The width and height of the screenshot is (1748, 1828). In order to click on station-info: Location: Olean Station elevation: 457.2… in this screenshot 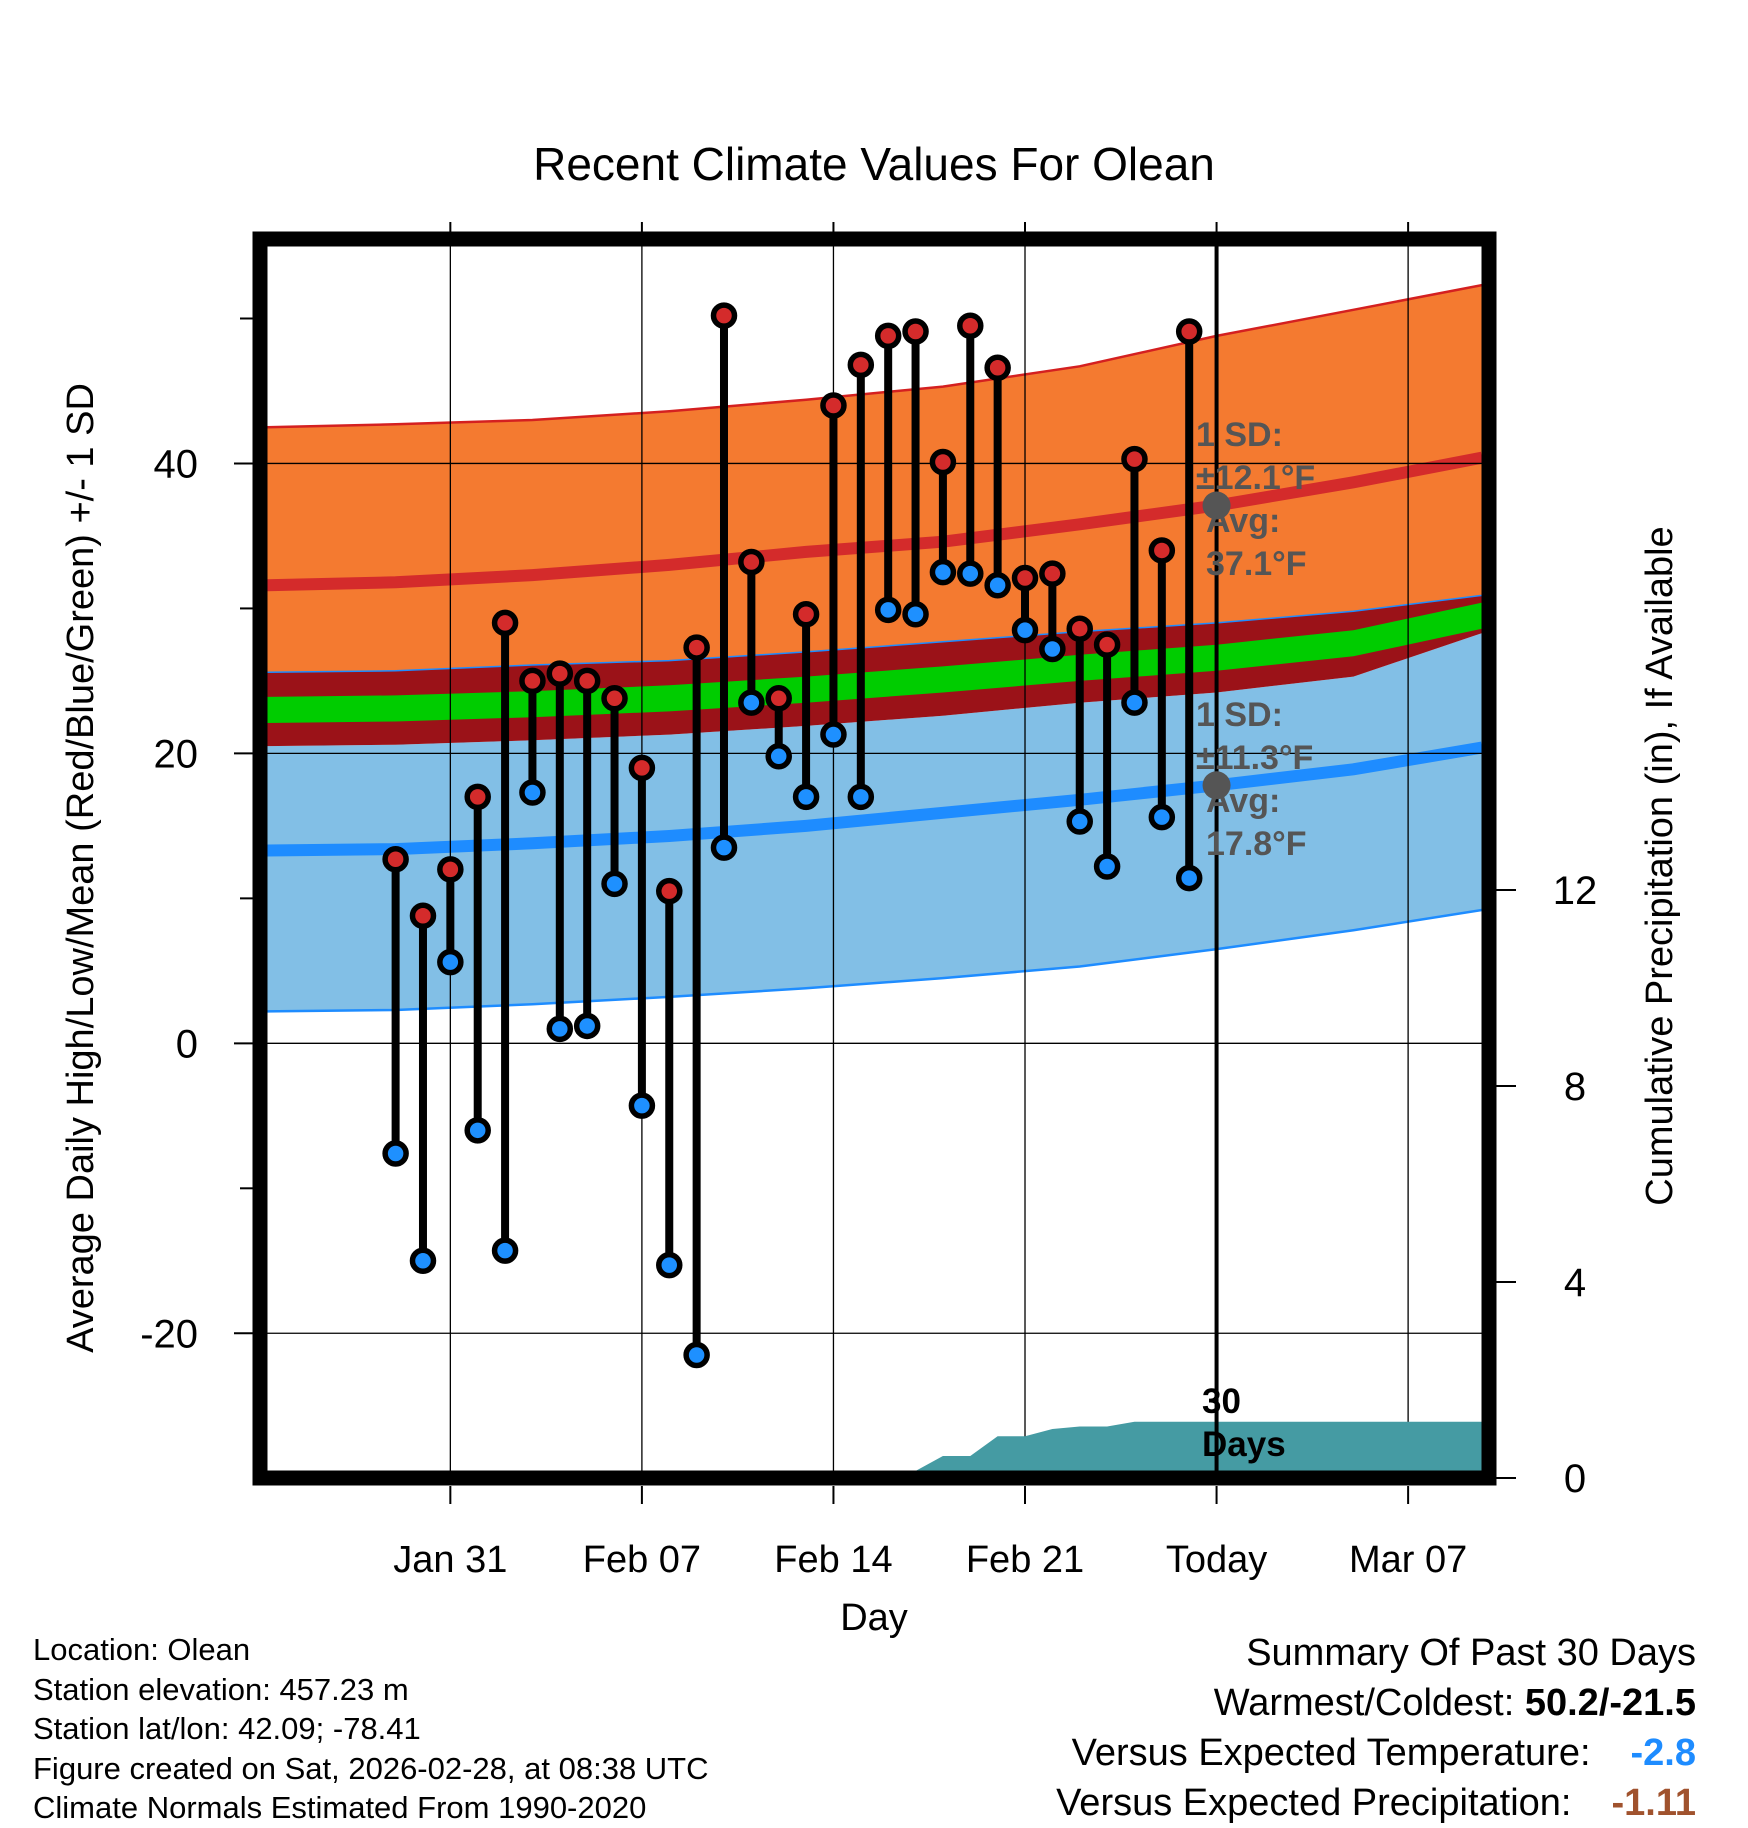, I will do `click(371, 1729)`.